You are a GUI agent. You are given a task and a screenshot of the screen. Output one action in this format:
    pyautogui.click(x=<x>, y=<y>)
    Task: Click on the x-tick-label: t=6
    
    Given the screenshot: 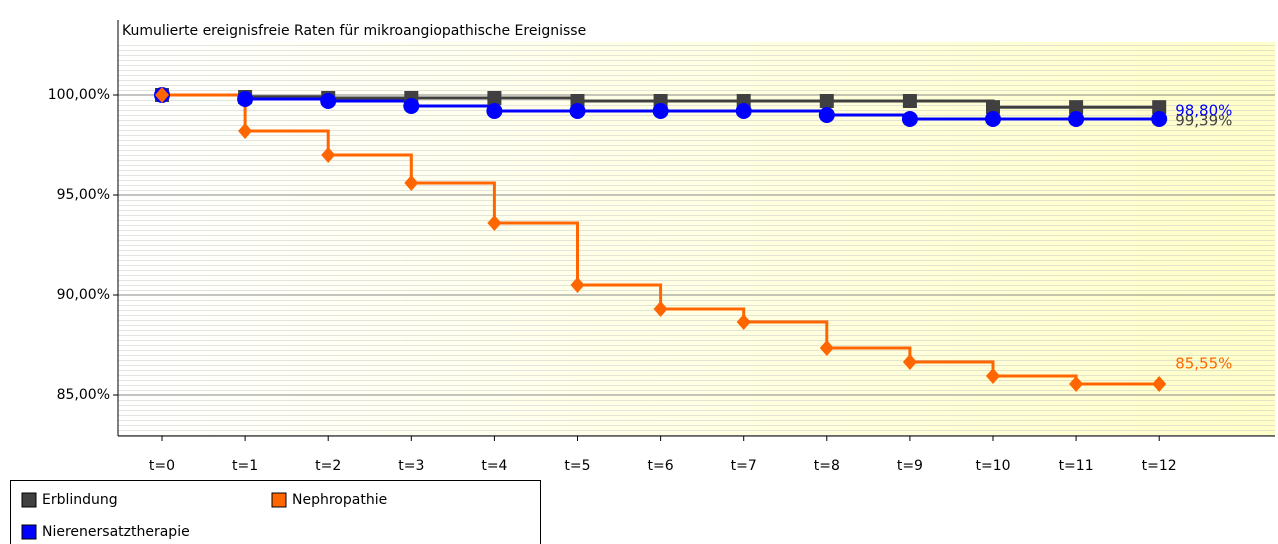 What is the action you would take?
    pyautogui.click(x=661, y=466)
    